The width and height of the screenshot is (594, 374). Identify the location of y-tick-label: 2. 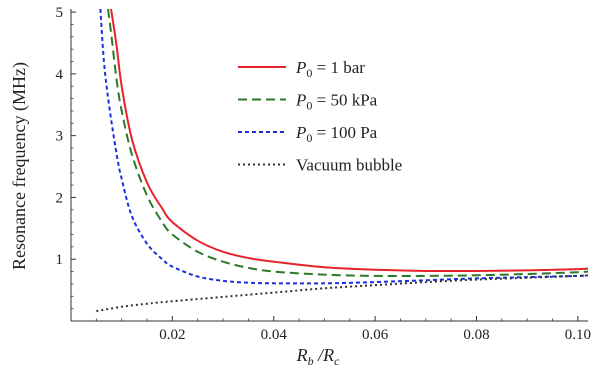
(60, 198).